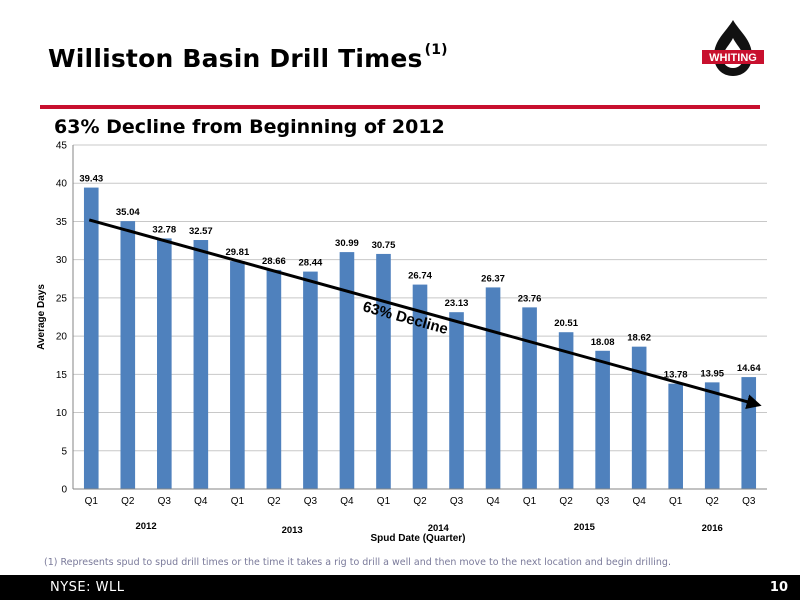 This screenshot has height=600, width=800. I want to click on value-label-15: 18.08, so click(603, 342).